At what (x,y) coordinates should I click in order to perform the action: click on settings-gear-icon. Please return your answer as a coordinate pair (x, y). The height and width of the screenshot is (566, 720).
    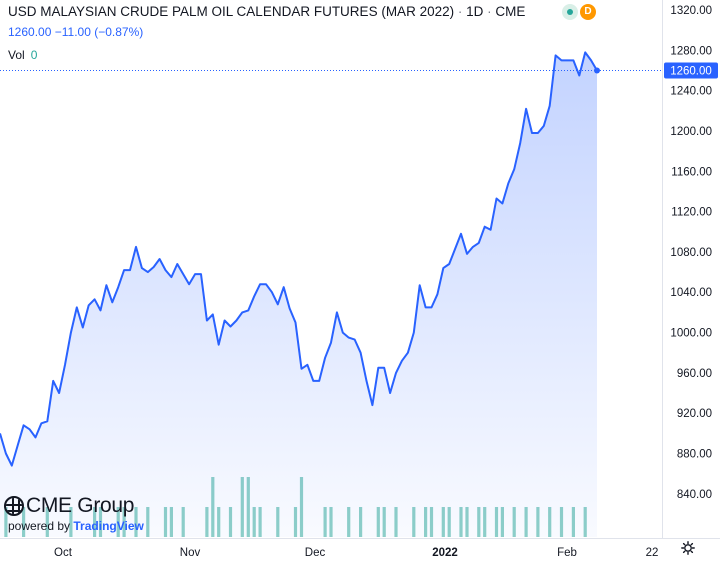
    Looking at the image, I should click on (688, 548).